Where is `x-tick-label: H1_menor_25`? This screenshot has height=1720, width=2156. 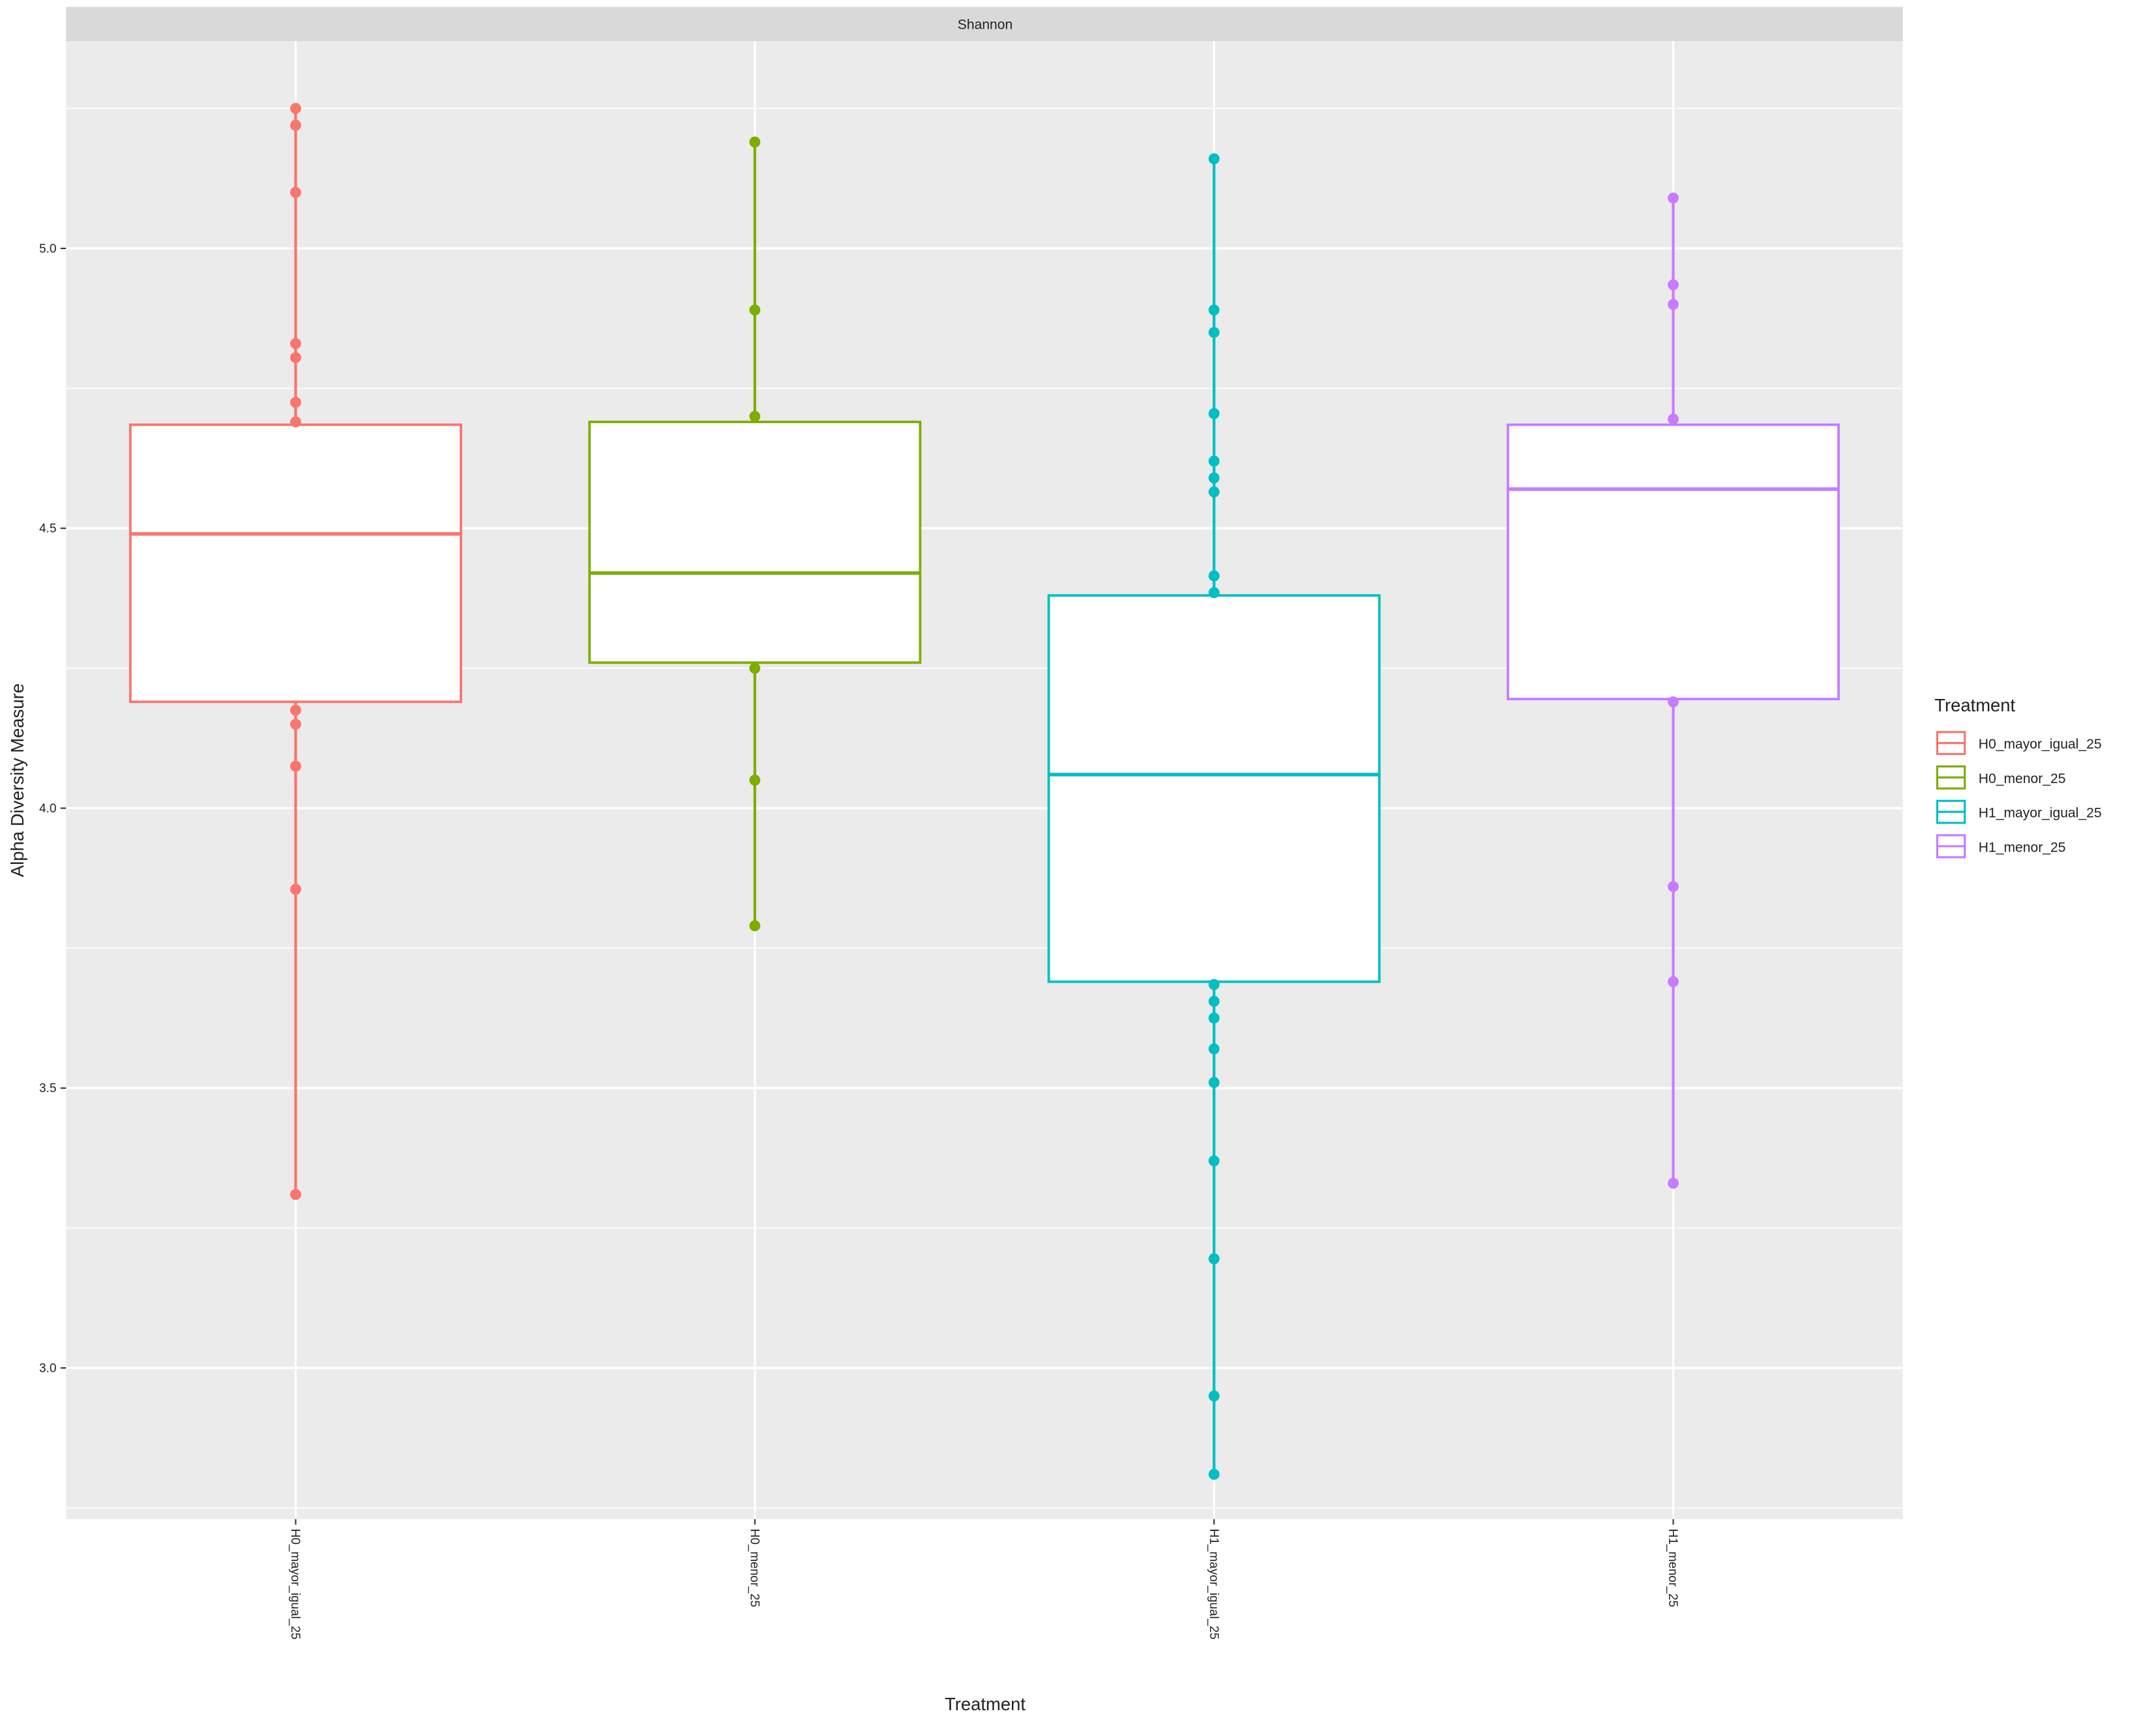 x-tick-label: H1_menor_25 is located at coordinates (1672, 1568).